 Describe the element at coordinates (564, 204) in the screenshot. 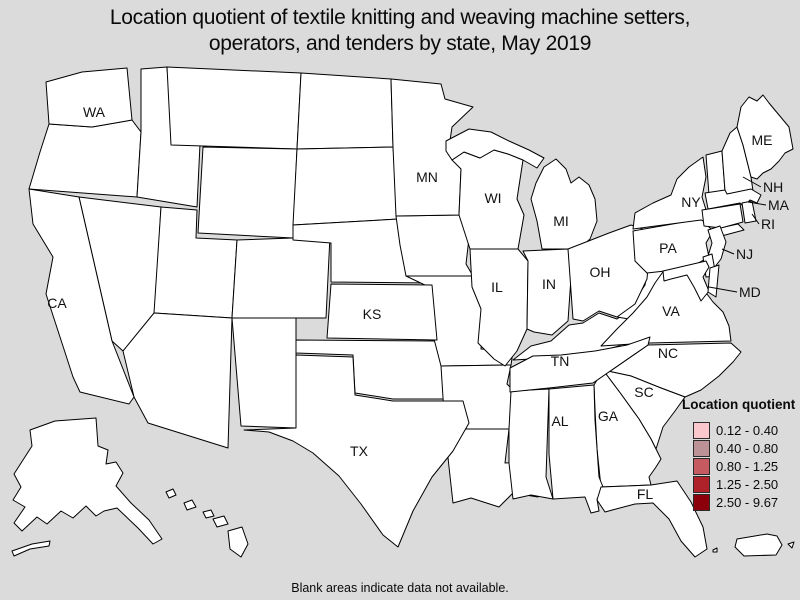

I see `state-mi` at that location.